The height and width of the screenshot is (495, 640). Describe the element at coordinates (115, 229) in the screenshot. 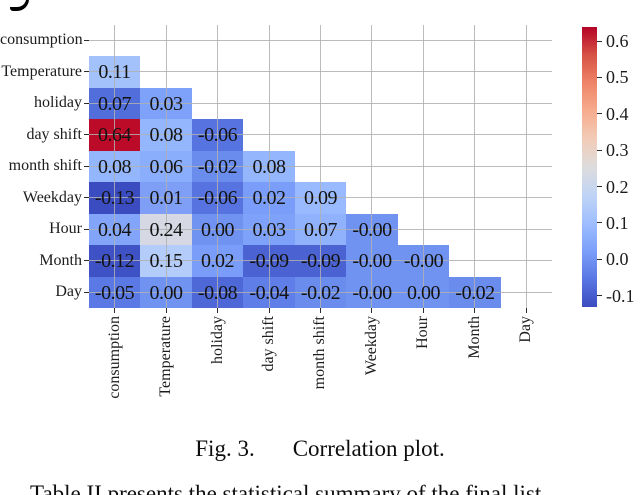

I see `heatmap-cell-value: 0.04` at that location.